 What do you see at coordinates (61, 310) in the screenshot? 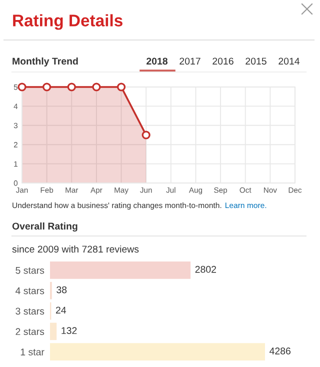
I see `data-label: 24` at bounding box center [61, 310].